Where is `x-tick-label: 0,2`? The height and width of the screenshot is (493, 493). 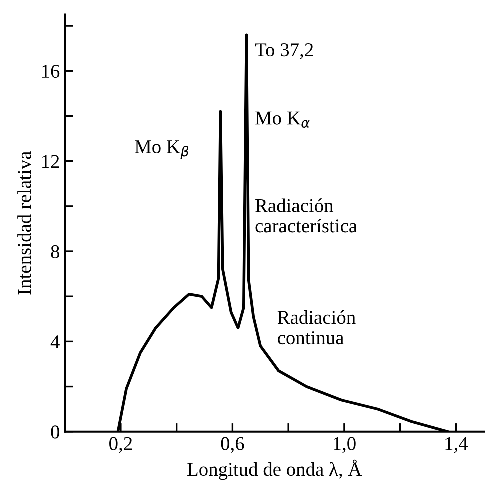 x-tick-label: 0,2 is located at coordinates (121, 445).